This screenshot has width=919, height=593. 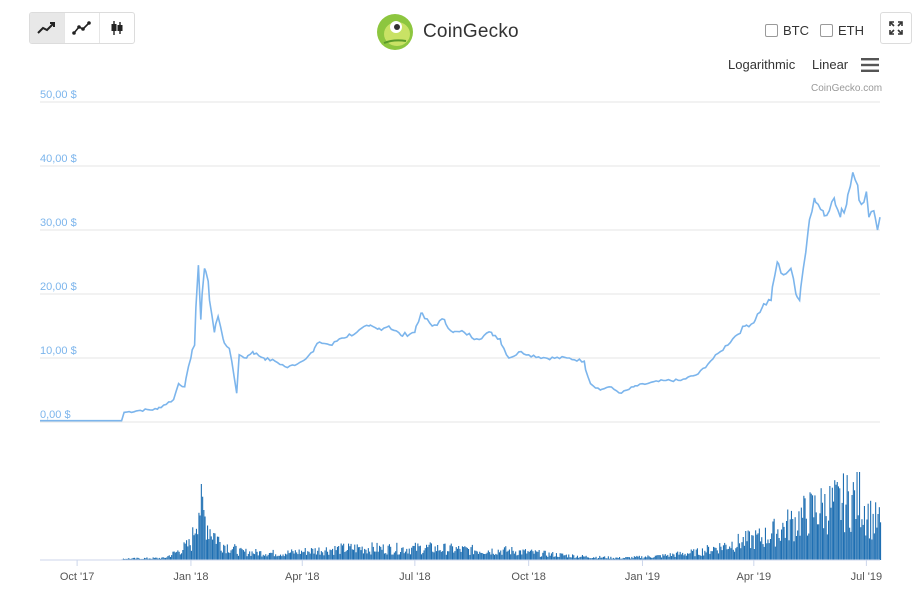 What do you see at coordinates (896, 28) in the screenshot?
I see `fullscreen-button` at bounding box center [896, 28].